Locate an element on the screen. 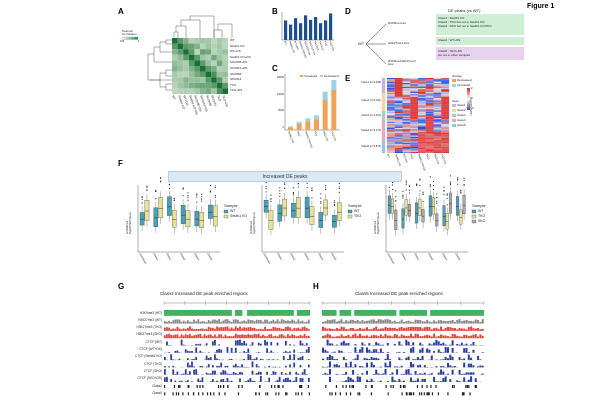 Image resolution: width=600 pixels, height=400 pixels. a-row-label: Setdb1 KO+DS is located at coordinates (240, 56).